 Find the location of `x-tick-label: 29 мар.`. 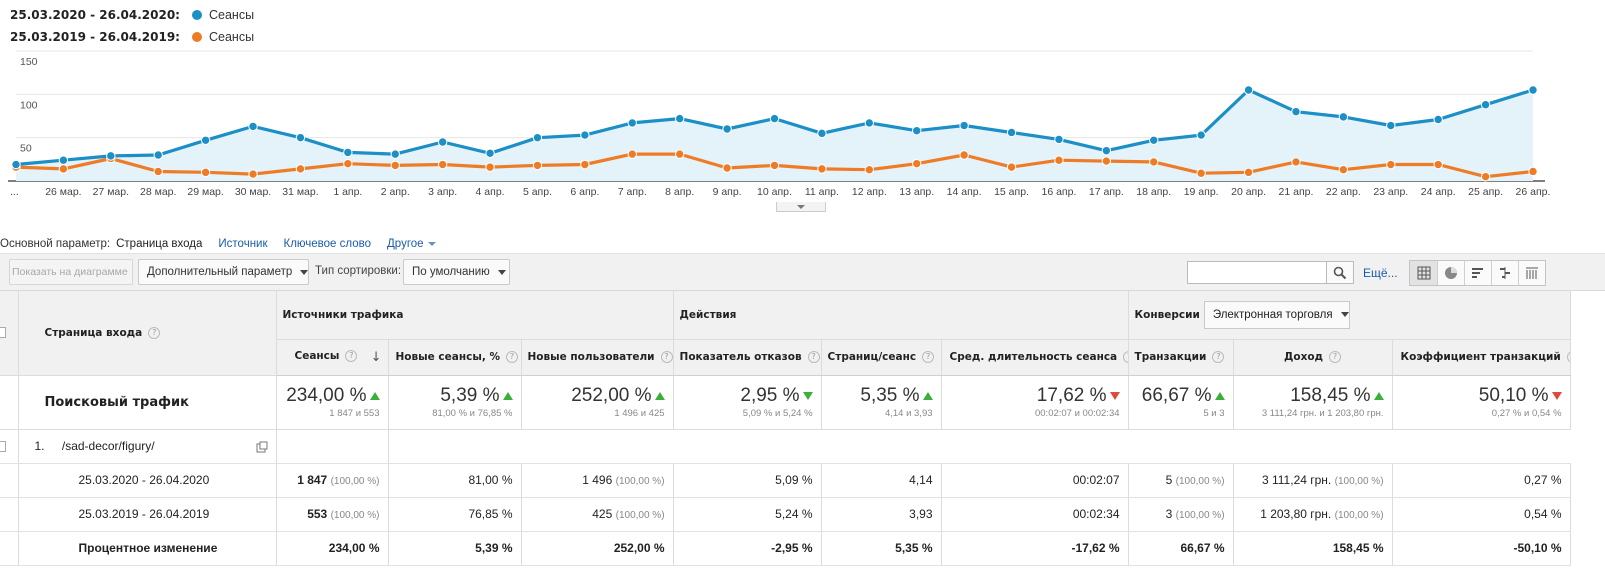

x-tick-label: 29 мар. is located at coordinates (205, 192).